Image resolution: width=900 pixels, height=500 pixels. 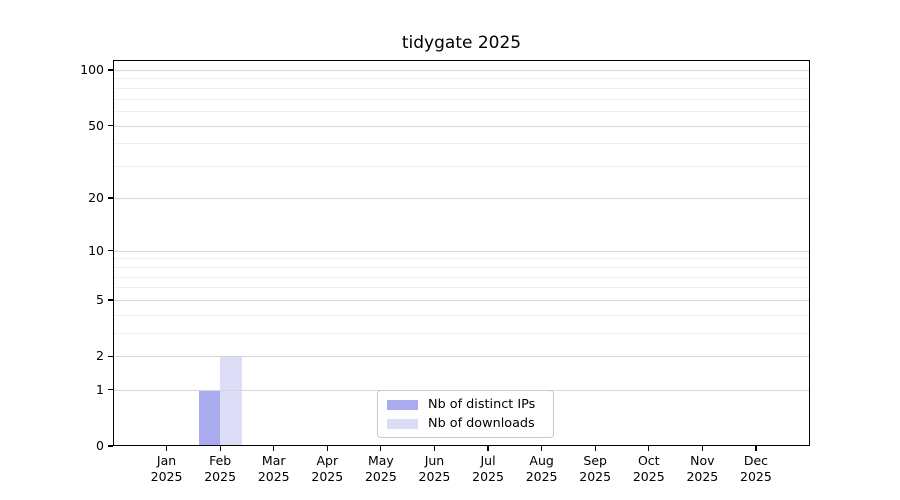 What do you see at coordinates (327, 468) in the screenshot?
I see `x-tick-label-apr: Apr 2025` at bounding box center [327, 468].